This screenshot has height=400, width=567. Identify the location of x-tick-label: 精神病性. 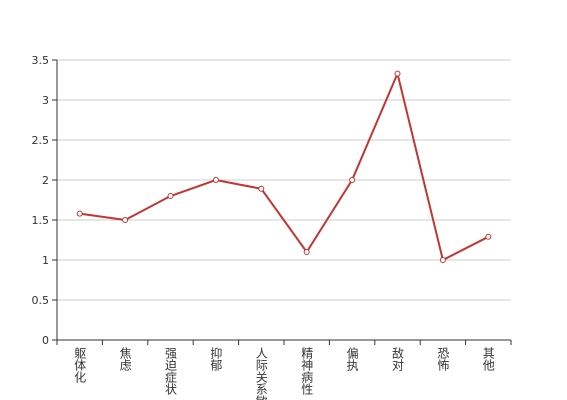
(307, 371).